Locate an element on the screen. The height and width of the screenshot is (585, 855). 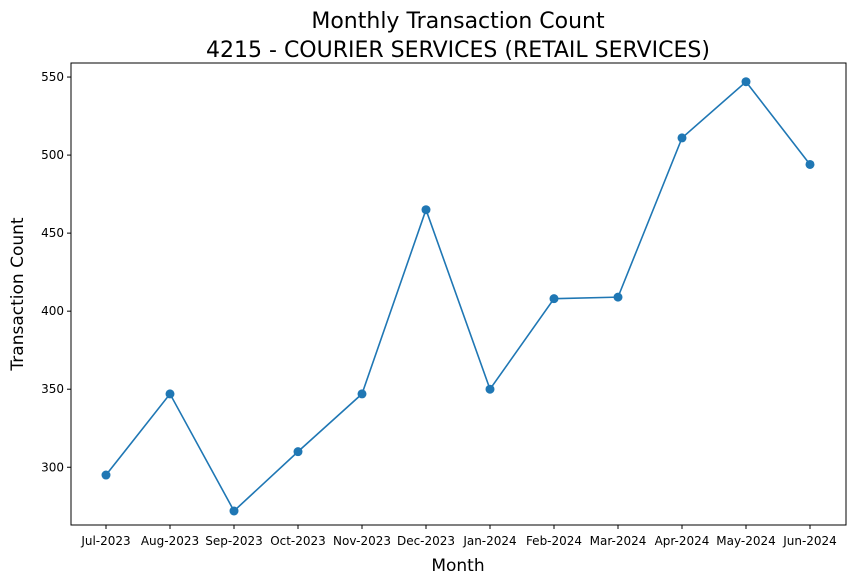
x-tick-label: Feb-2024 is located at coordinates (554, 541).